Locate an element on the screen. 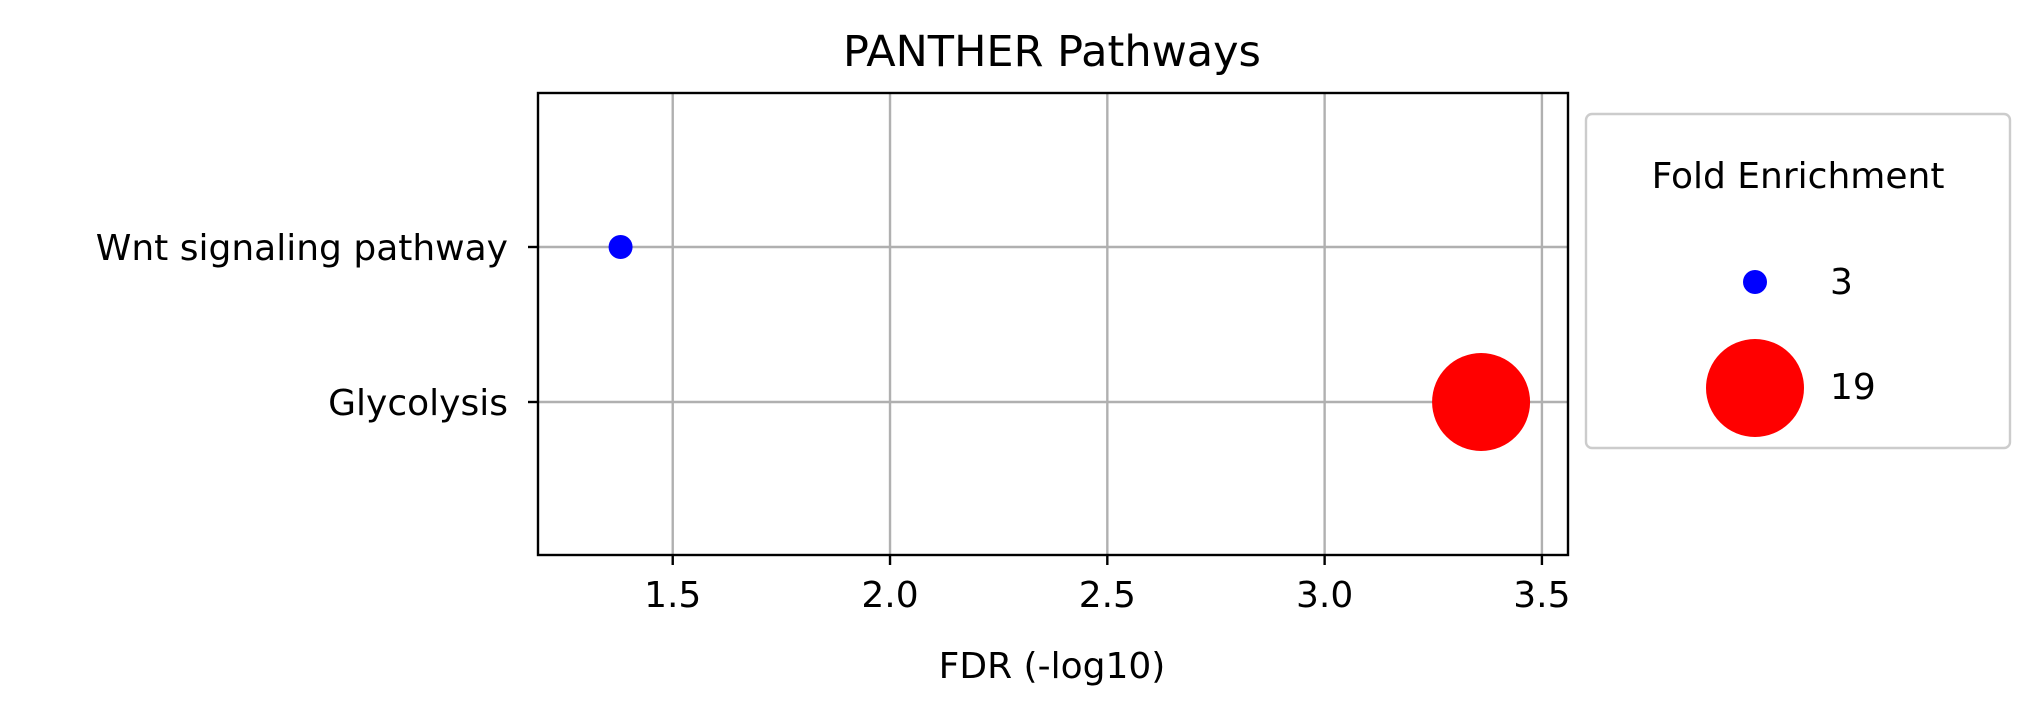 The width and height of the screenshot is (2032, 718). y-category-label: Wnt signaling pathway is located at coordinates (302, 248).